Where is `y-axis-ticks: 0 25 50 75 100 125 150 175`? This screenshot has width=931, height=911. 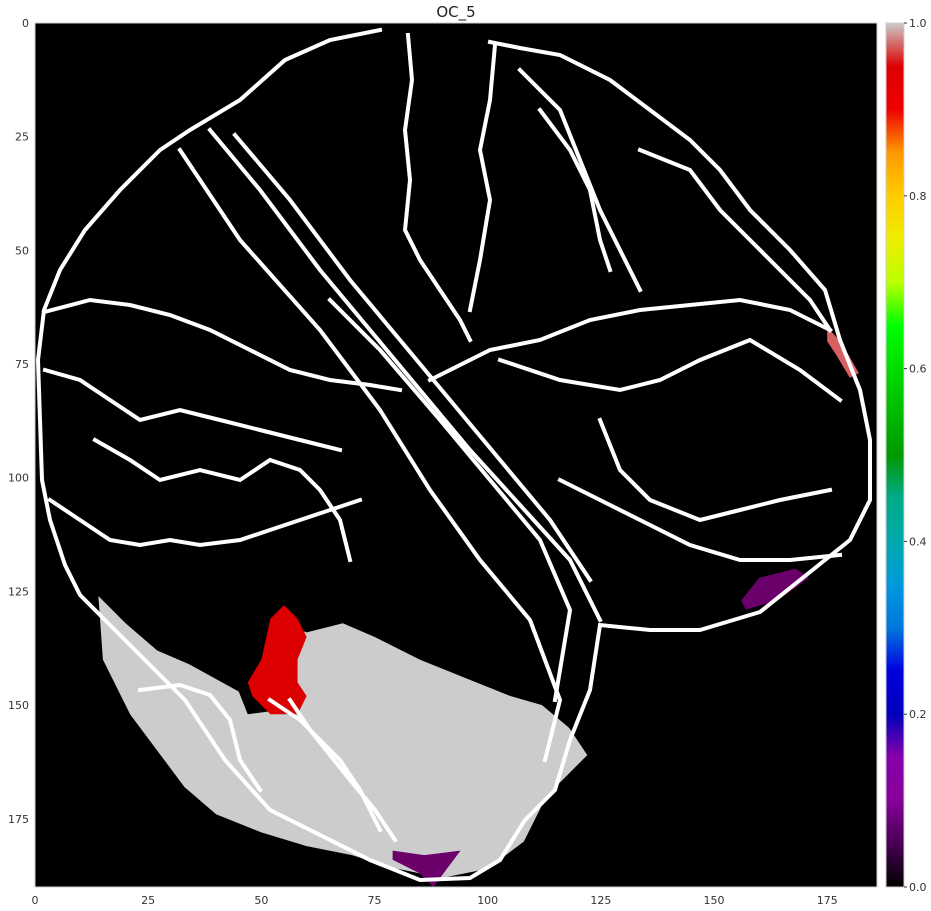 y-axis-ticks: 0 25 50 75 100 125 150 175 is located at coordinates (18, 421).